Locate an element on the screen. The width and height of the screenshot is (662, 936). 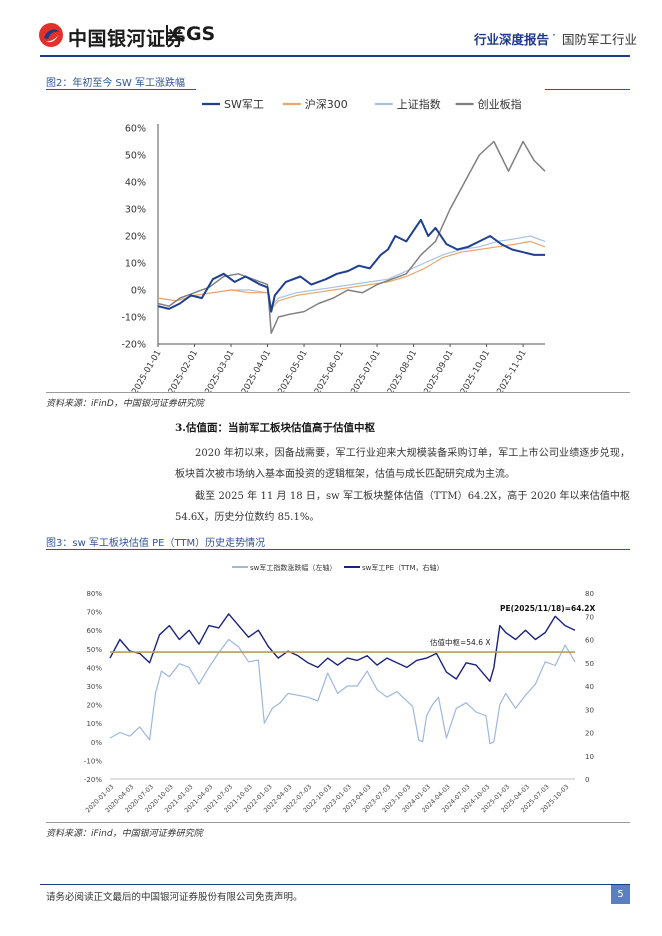
x-tick-label: 2025-07-01 is located at coordinates (365, 371).